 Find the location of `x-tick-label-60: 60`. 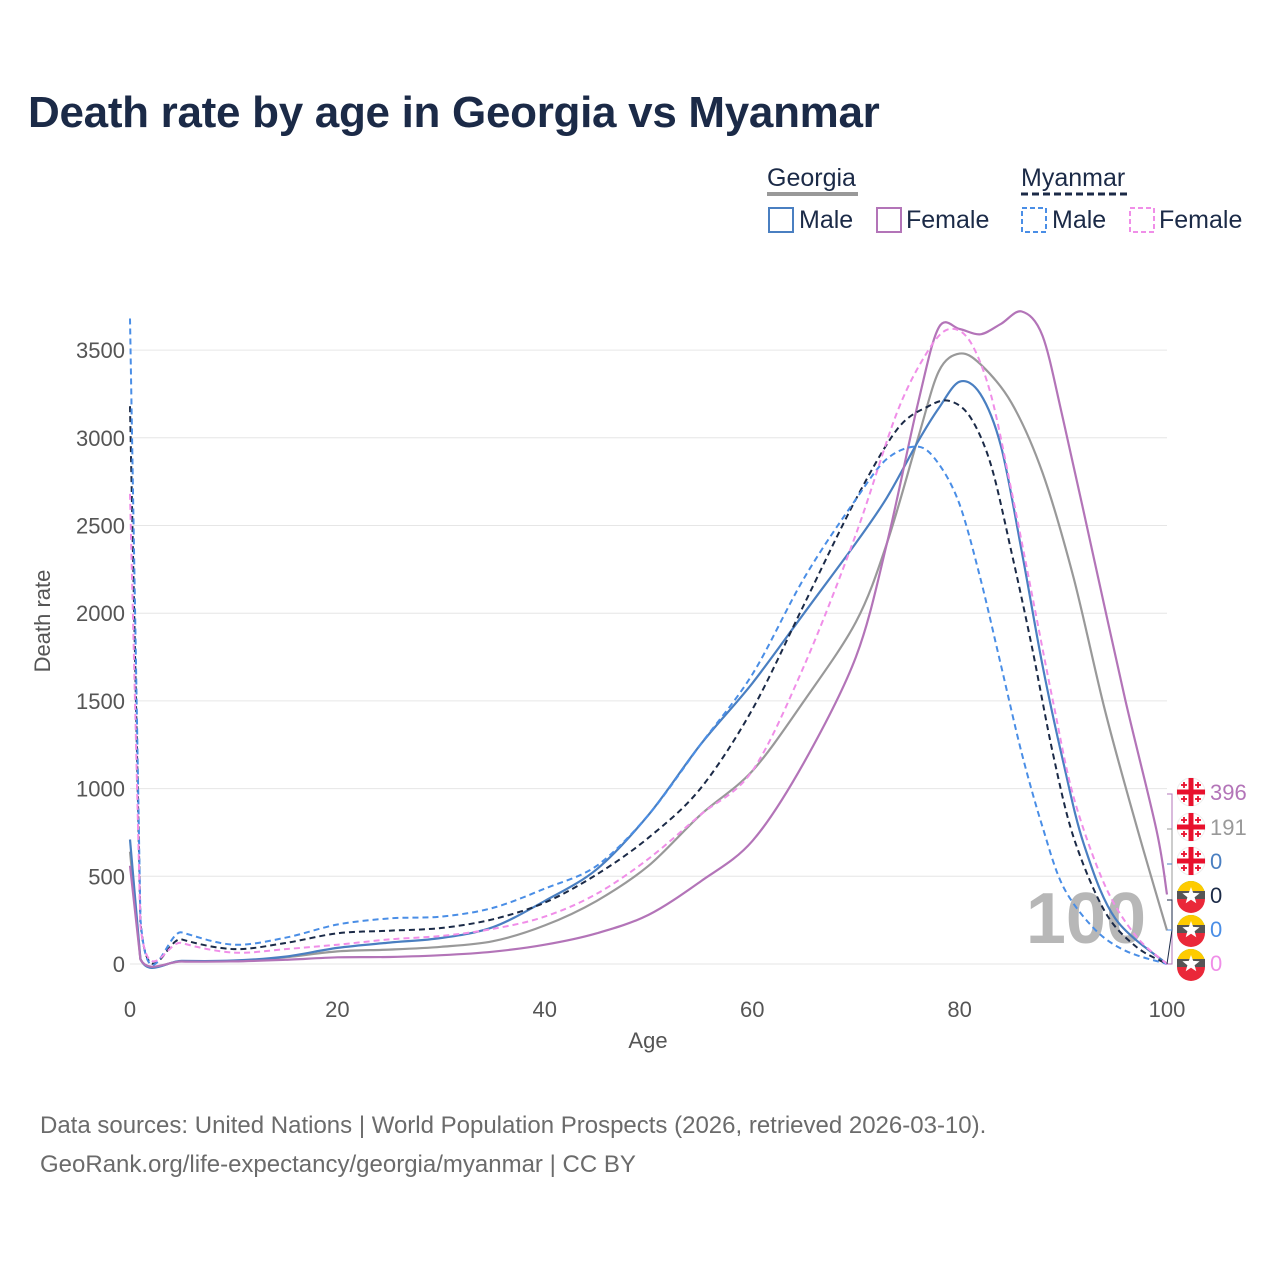

x-tick-label-60: 60 is located at coordinates (752, 1009).